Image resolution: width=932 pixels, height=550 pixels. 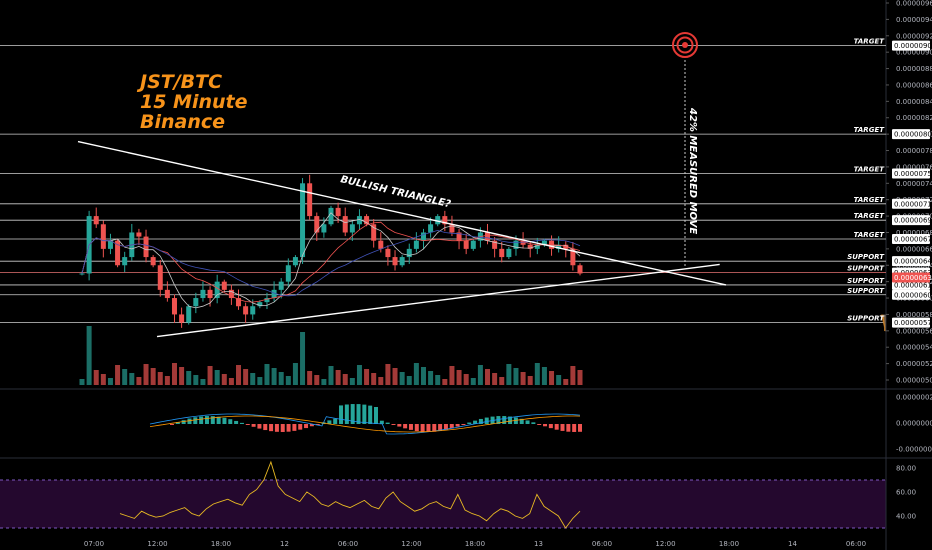 I want to click on rsi-axis-label: 40.00, so click(x=906, y=517).